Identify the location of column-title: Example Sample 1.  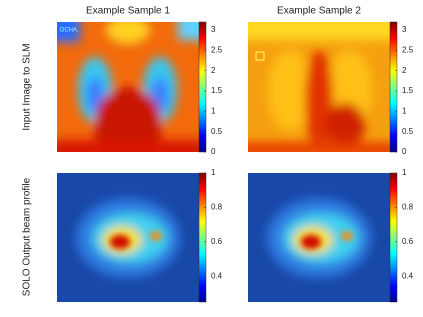
(128, 11).